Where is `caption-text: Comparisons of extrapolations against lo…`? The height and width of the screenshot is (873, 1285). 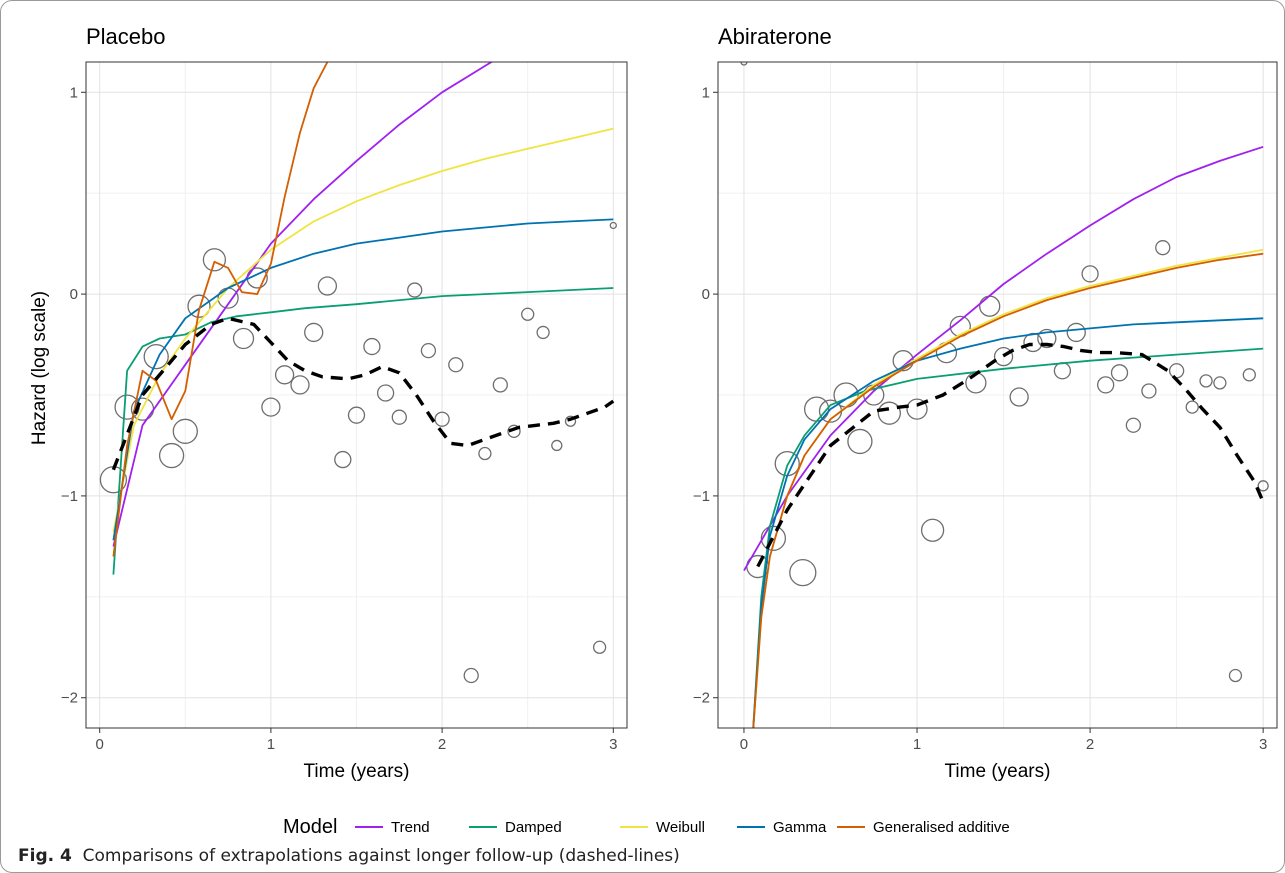
caption-text: Comparisons of extrapolations against lo… is located at coordinates (381, 856).